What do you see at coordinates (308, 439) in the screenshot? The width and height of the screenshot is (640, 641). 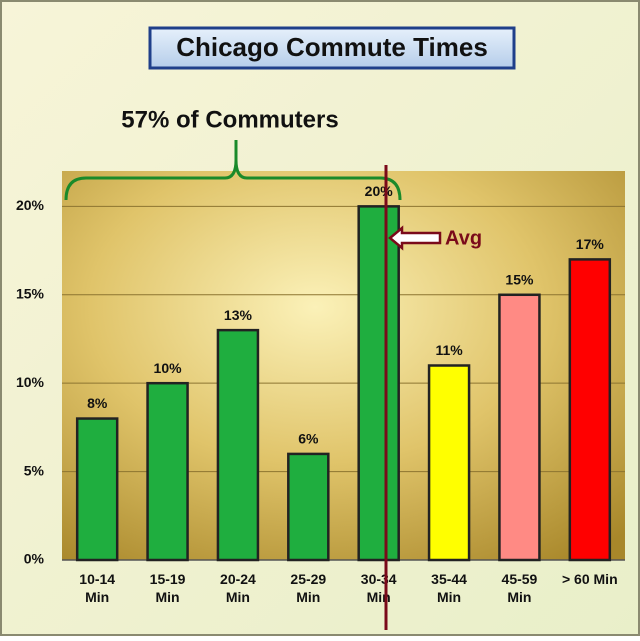 I see `value-label: 6%` at bounding box center [308, 439].